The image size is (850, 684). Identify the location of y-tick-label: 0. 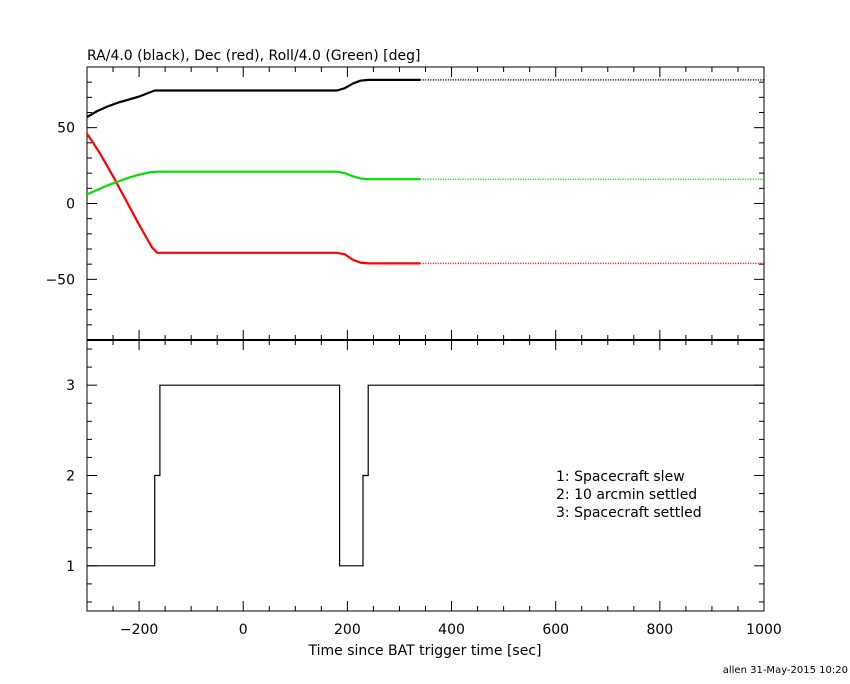
(70, 205).